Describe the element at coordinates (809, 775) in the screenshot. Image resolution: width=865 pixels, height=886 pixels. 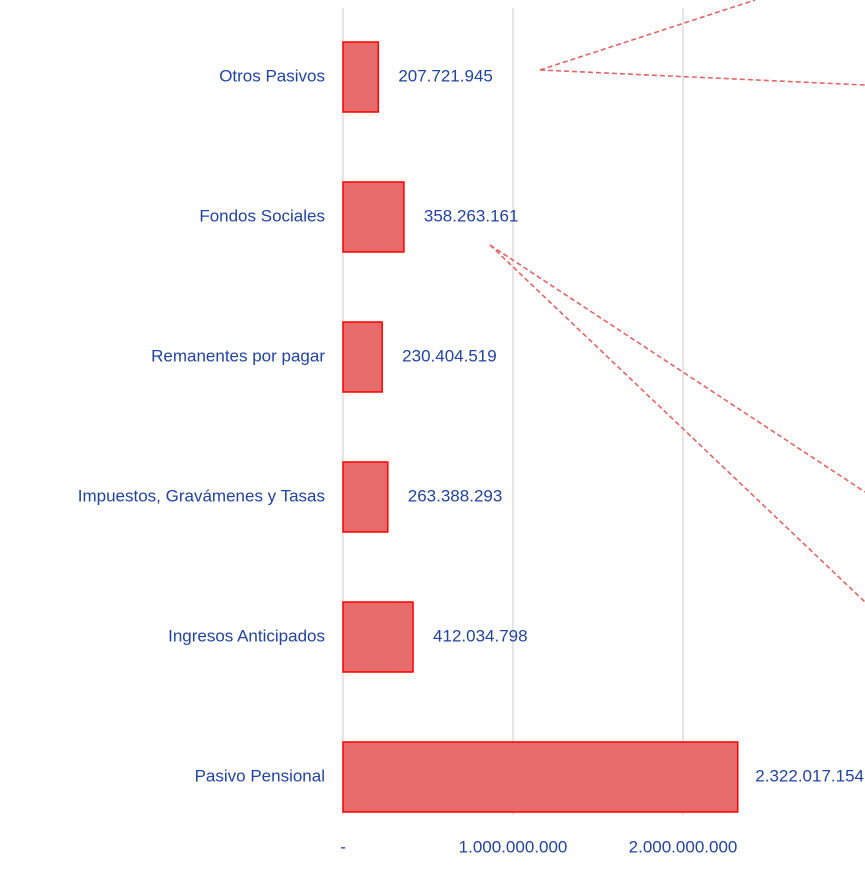
I see `data-label: 2.322.017.154` at that location.